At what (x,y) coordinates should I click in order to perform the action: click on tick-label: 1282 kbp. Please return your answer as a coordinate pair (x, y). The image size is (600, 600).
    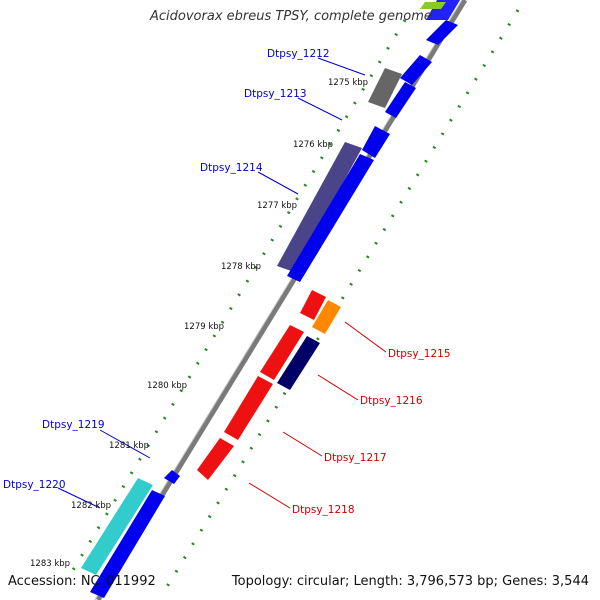
    Looking at the image, I should click on (91, 506).